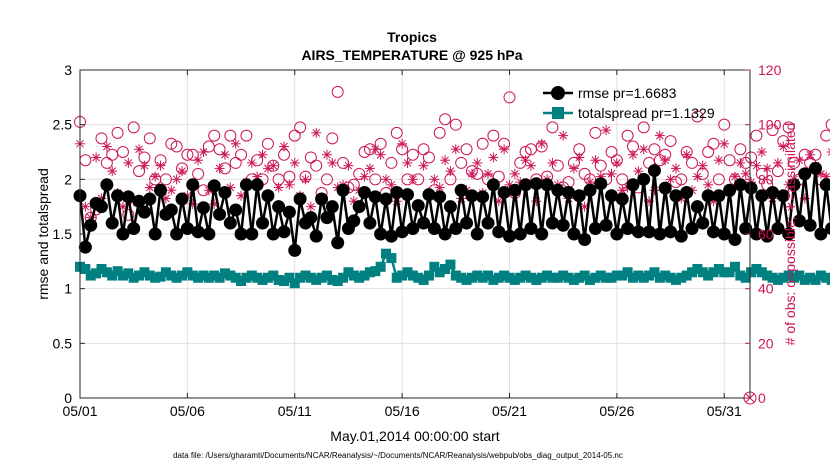 The height and width of the screenshot is (470, 830). I want to click on y-tick-label-left: 3, so click(68, 70).